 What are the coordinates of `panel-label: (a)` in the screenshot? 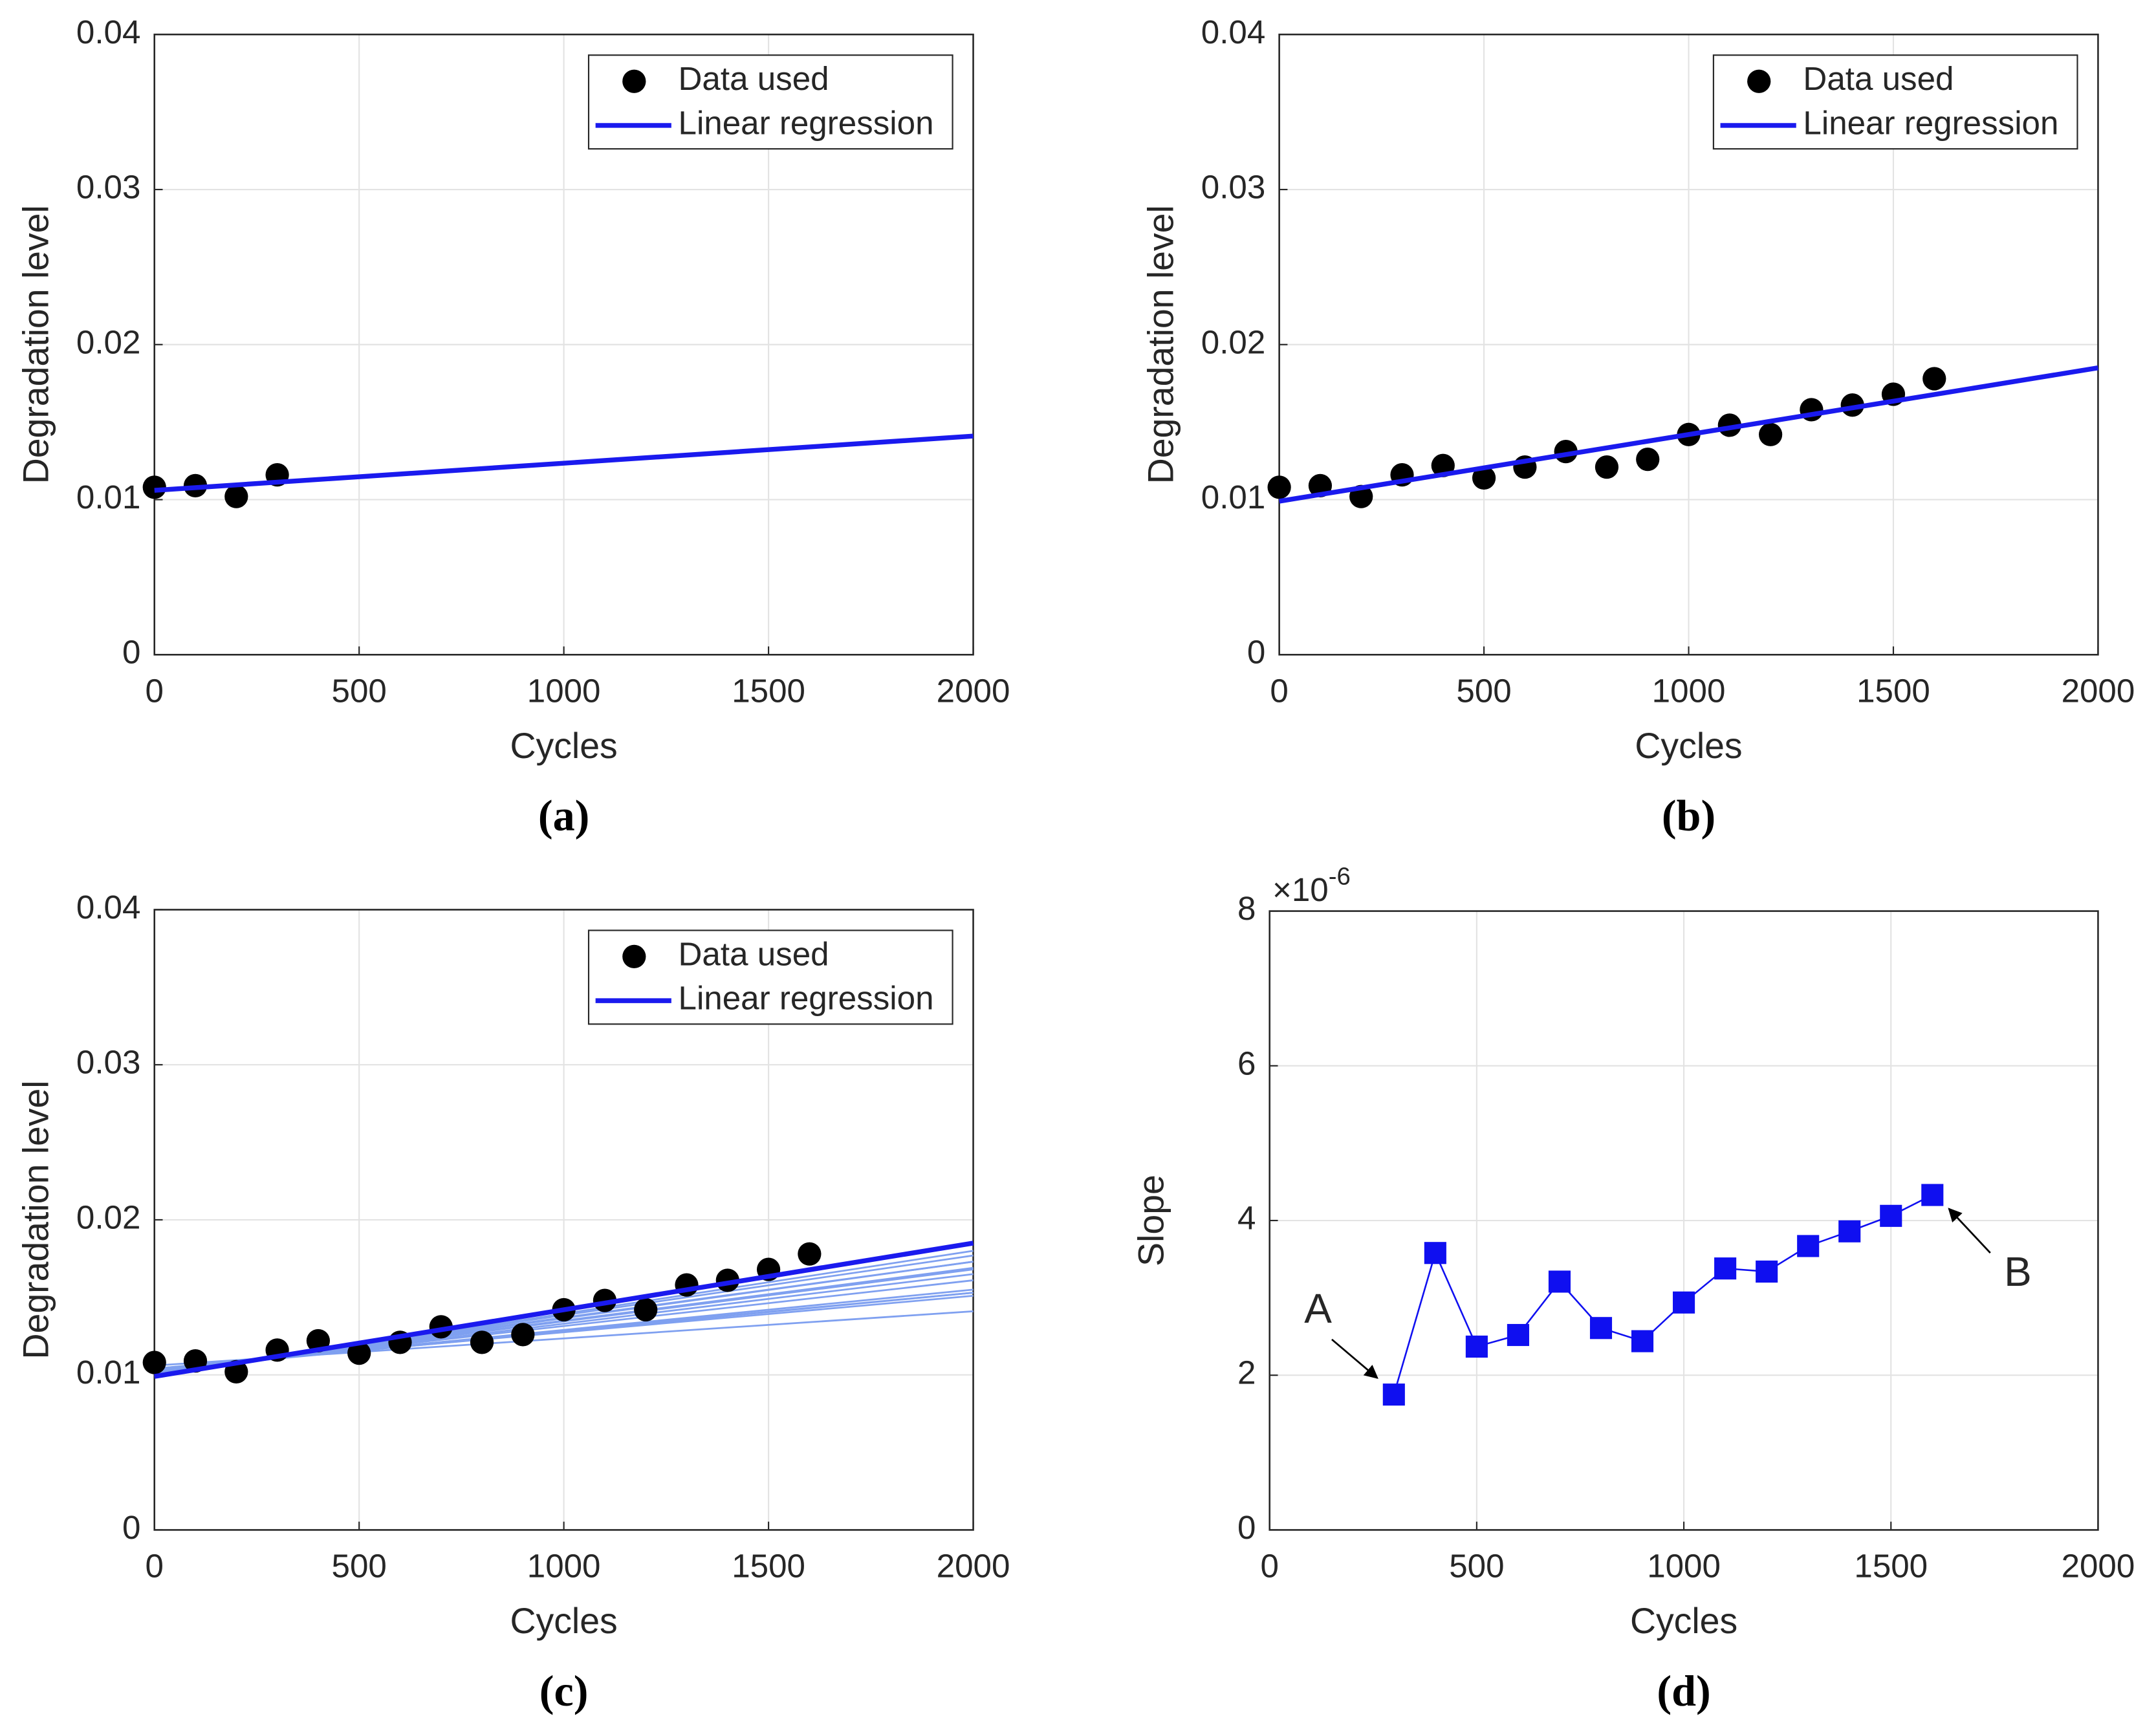 It's located at (564, 815).